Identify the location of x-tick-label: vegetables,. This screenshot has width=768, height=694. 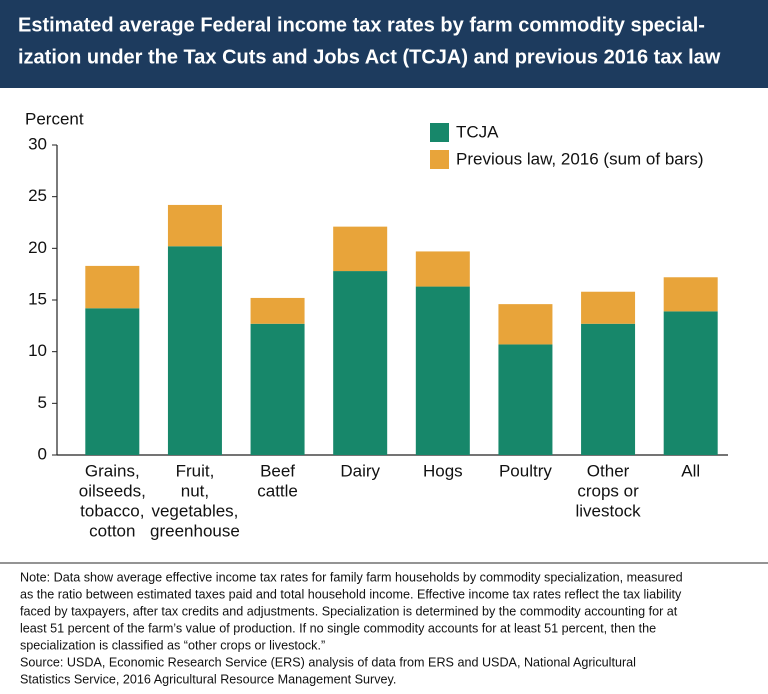
(194, 510).